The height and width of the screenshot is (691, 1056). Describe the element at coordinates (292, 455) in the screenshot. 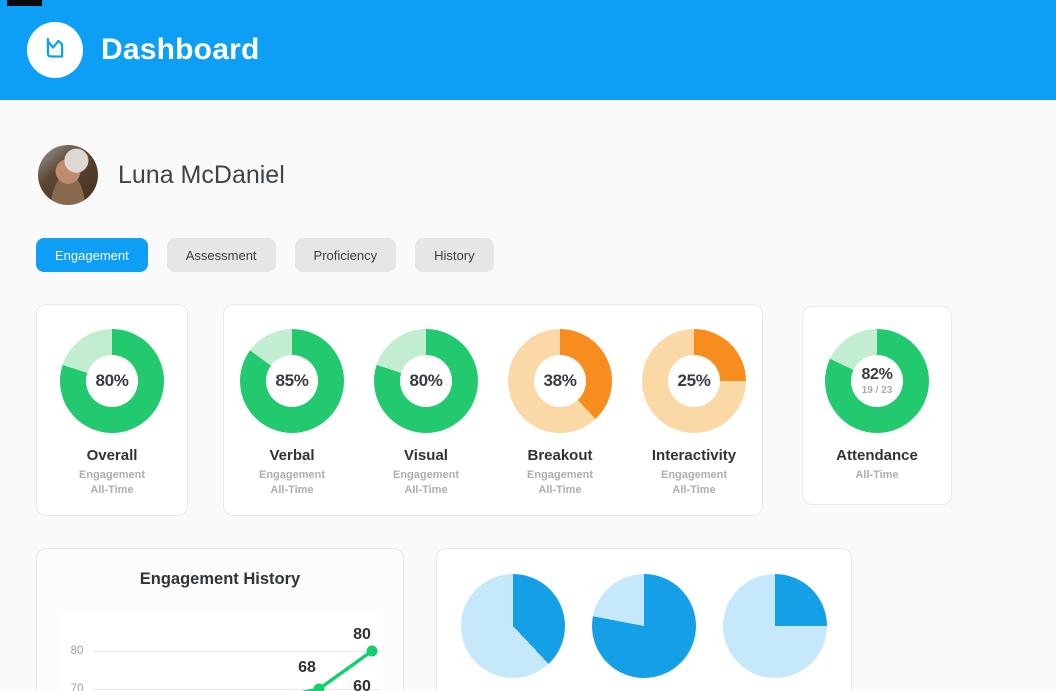

I see `donut-title: Verbal` at that location.